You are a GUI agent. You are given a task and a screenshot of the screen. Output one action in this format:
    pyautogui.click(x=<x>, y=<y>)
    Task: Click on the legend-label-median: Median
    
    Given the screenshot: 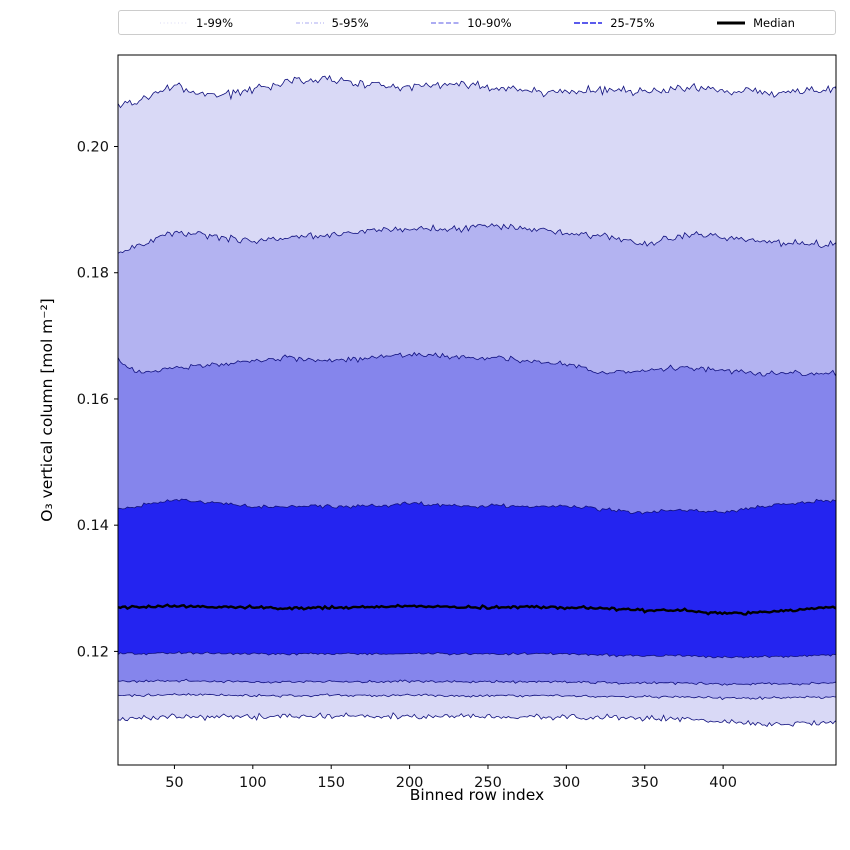 What is the action you would take?
    pyautogui.click(x=774, y=22)
    